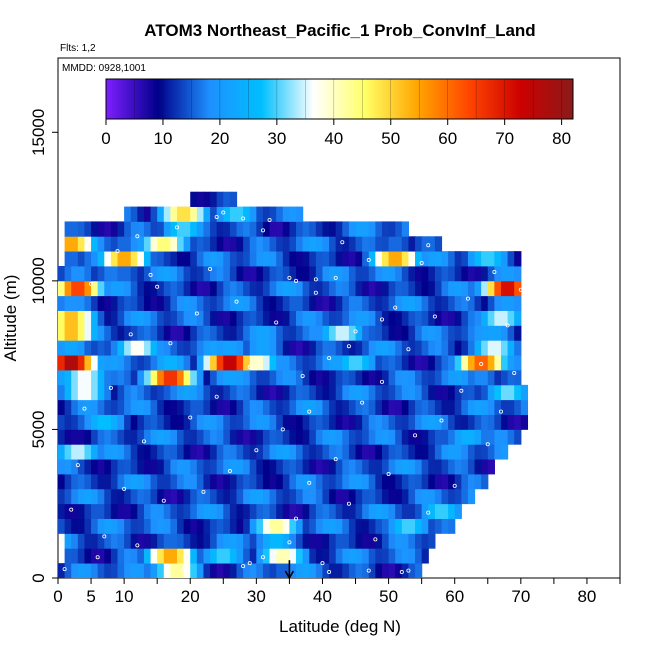 This screenshot has height=655, width=650. I want to click on colorbar-gradient, so click(339, 99).